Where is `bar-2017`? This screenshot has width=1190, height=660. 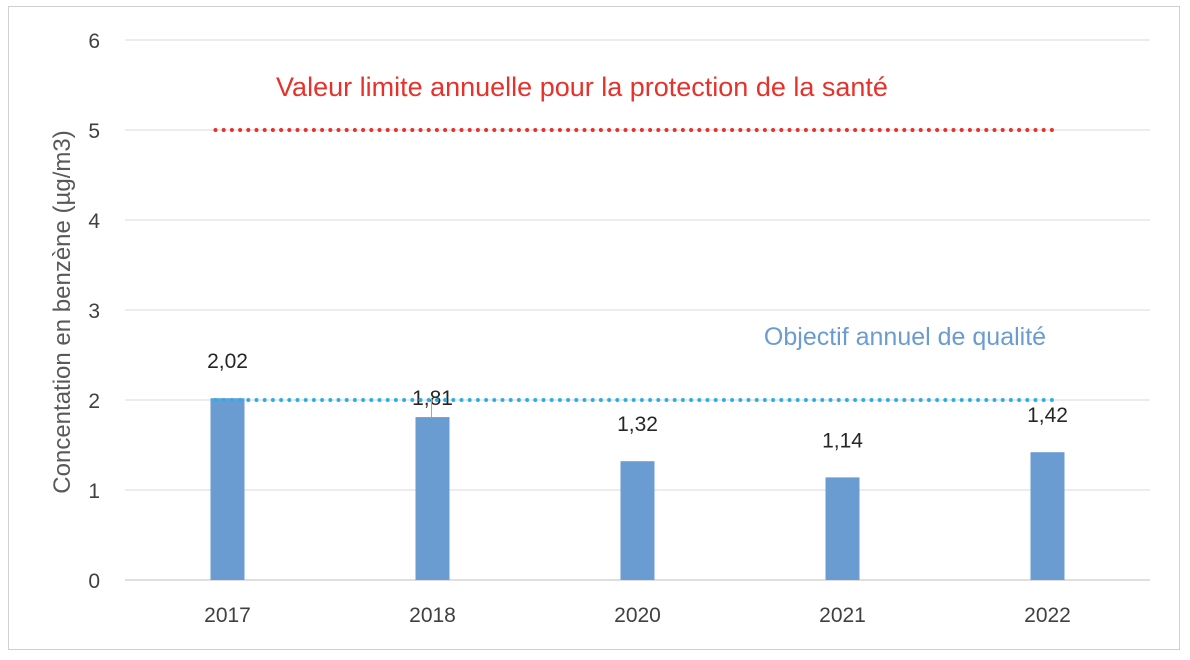 bar-2017 is located at coordinates (227, 489).